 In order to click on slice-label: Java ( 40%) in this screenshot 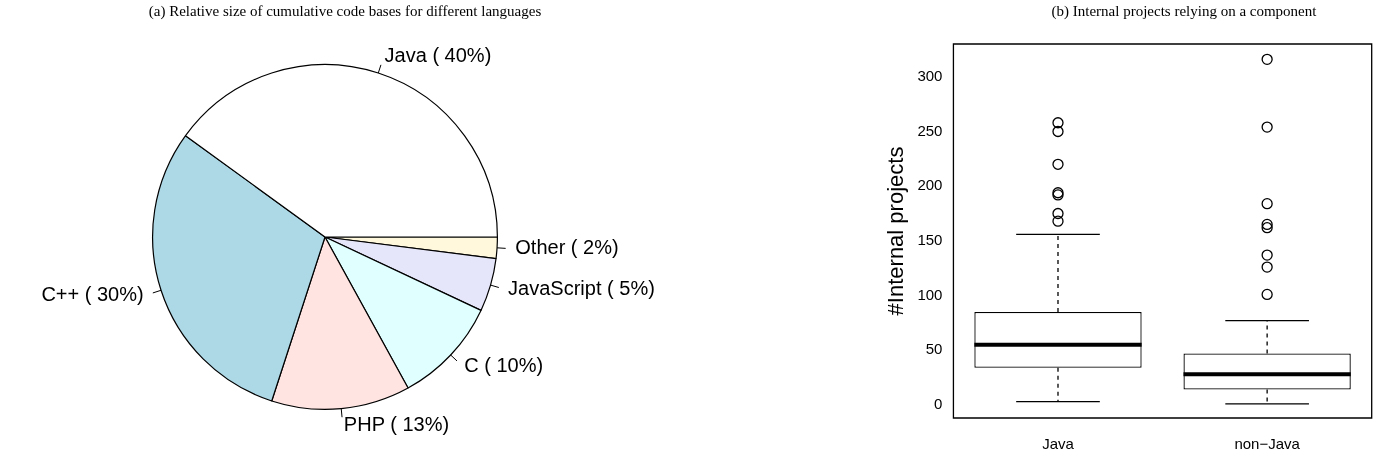, I will do `click(438, 55)`.